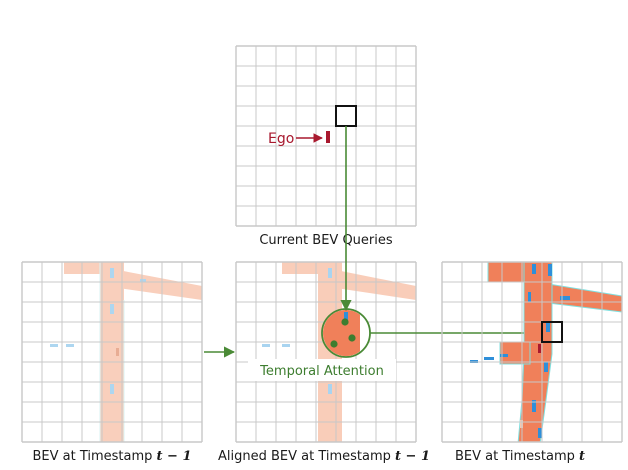 Image resolution: width=628 pixels, height=470 pixels. Describe the element at coordinates (281, 139) in the screenshot. I see `ego-label: Ego` at that location.